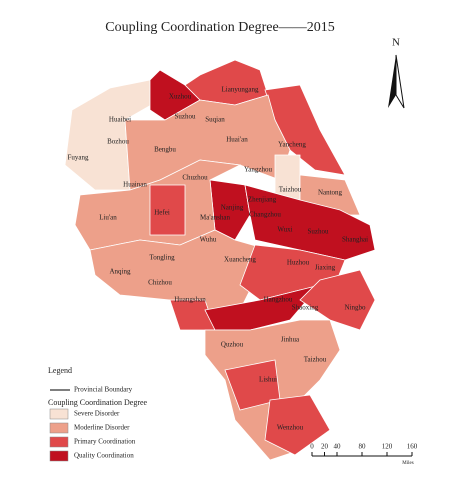  What do you see at coordinates (118, 142) in the screenshot?
I see `city-label: Bozhou` at bounding box center [118, 142].